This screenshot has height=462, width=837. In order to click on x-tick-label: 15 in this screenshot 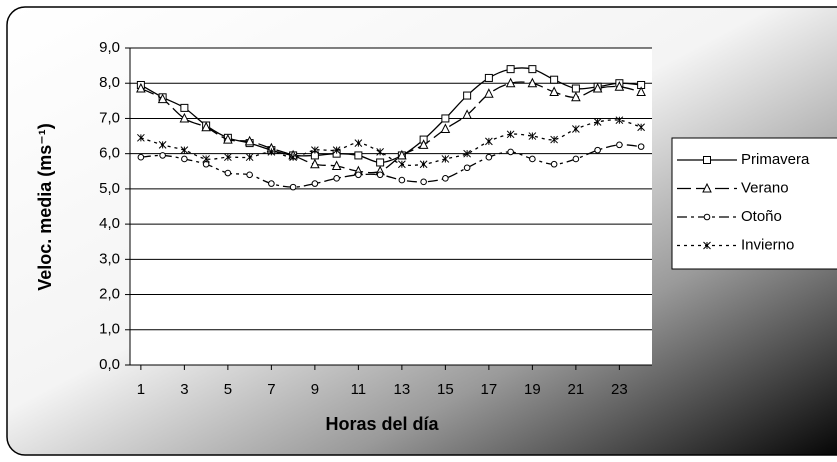, I will do `click(445, 389)`.